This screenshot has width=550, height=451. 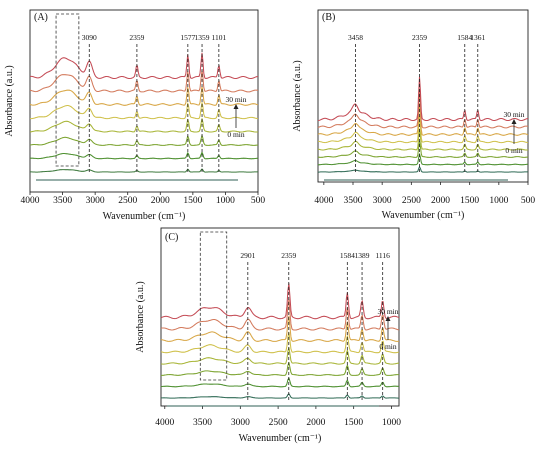 What do you see at coordinates (171, 237) in the screenshot?
I see `panel-label: (C)` at bounding box center [171, 237].